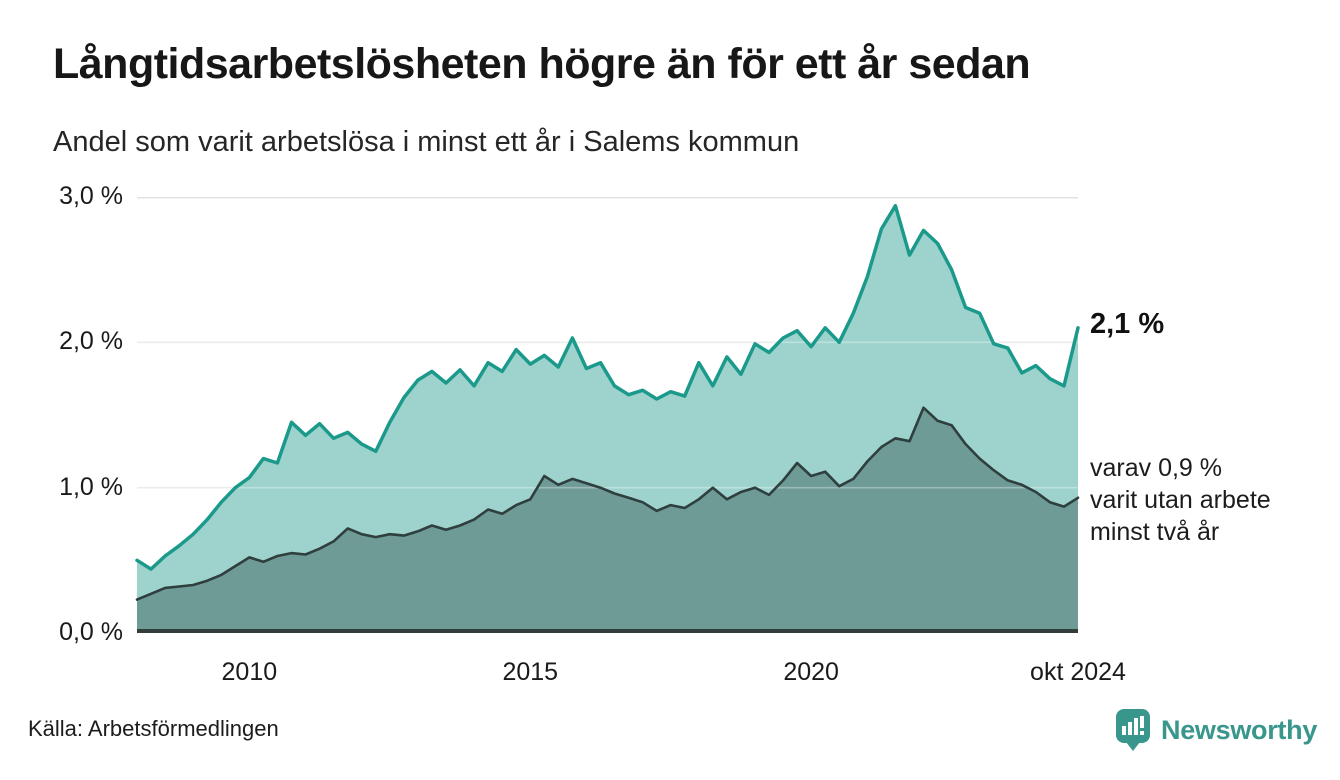  I want to click on x-tick-label: 2020, so click(811, 672).